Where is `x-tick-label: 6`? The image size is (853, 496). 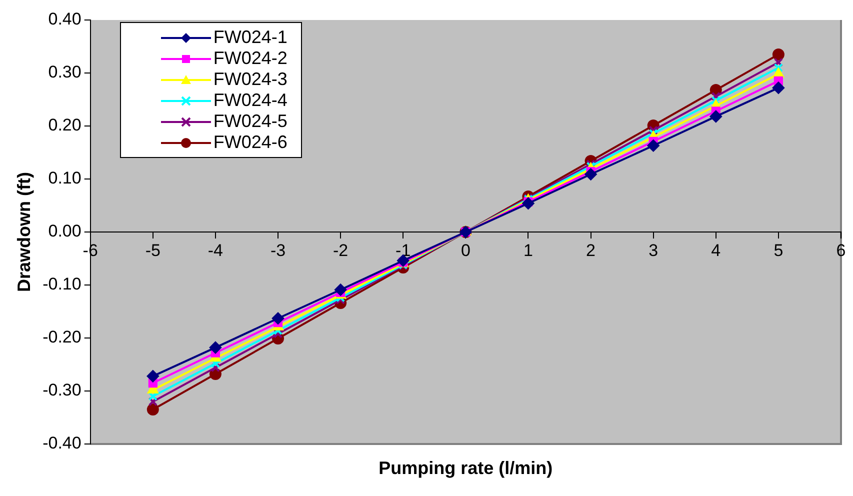 x-tick-label: 6 is located at coordinates (841, 250).